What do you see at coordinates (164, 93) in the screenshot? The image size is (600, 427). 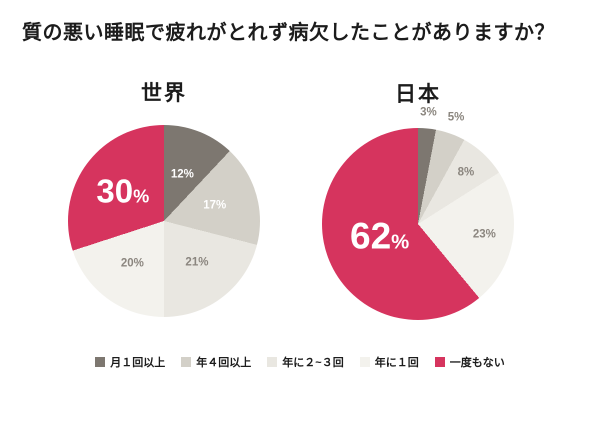 I see `chart-title-world: 世界` at bounding box center [164, 93].